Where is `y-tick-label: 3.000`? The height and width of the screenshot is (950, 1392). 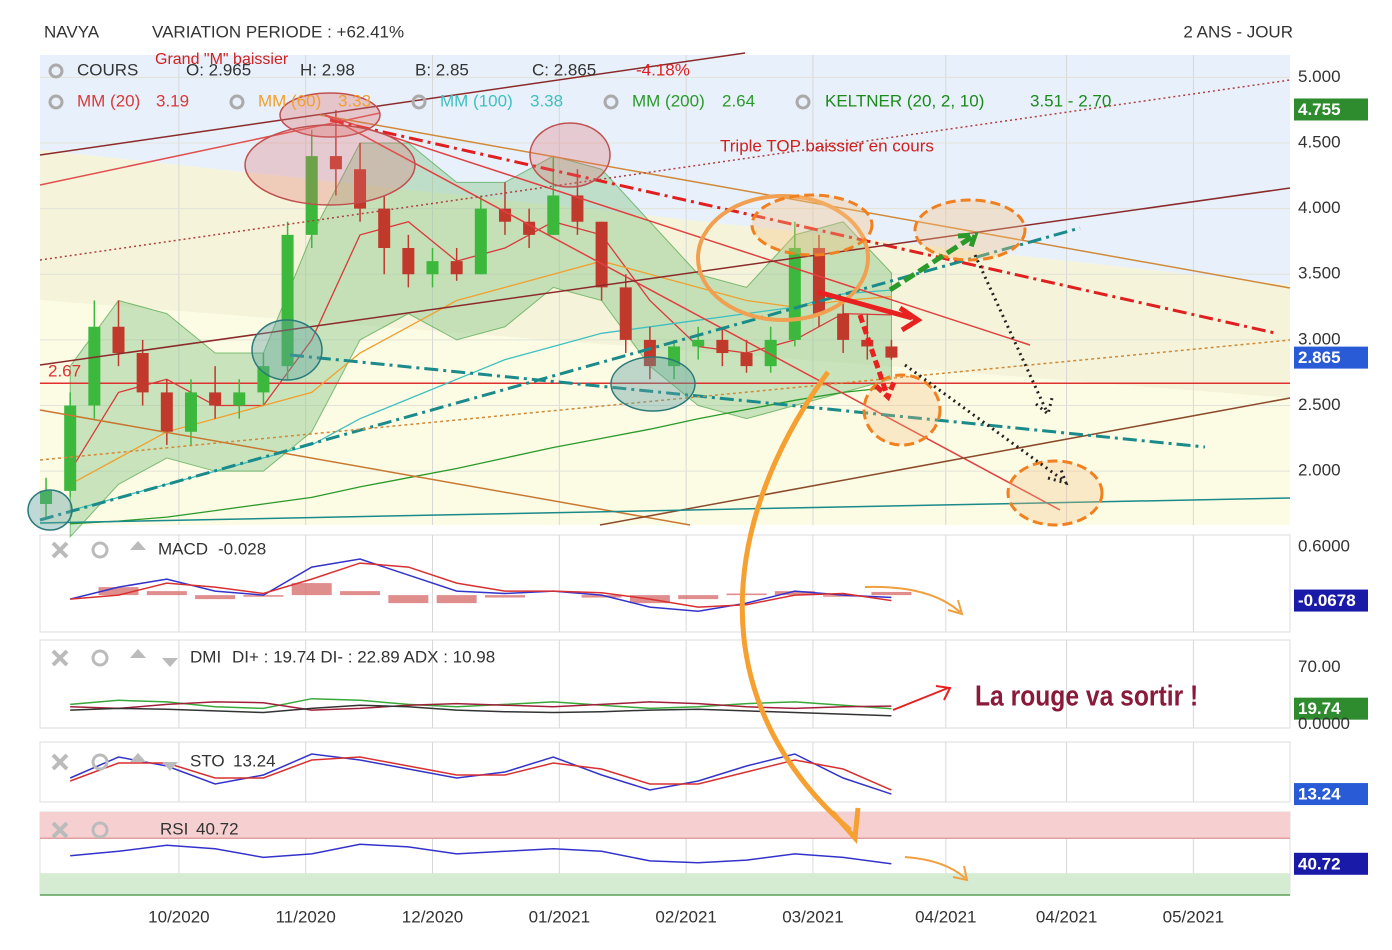 y-tick-label: 3.000 is located at coordinates (1319, 338).